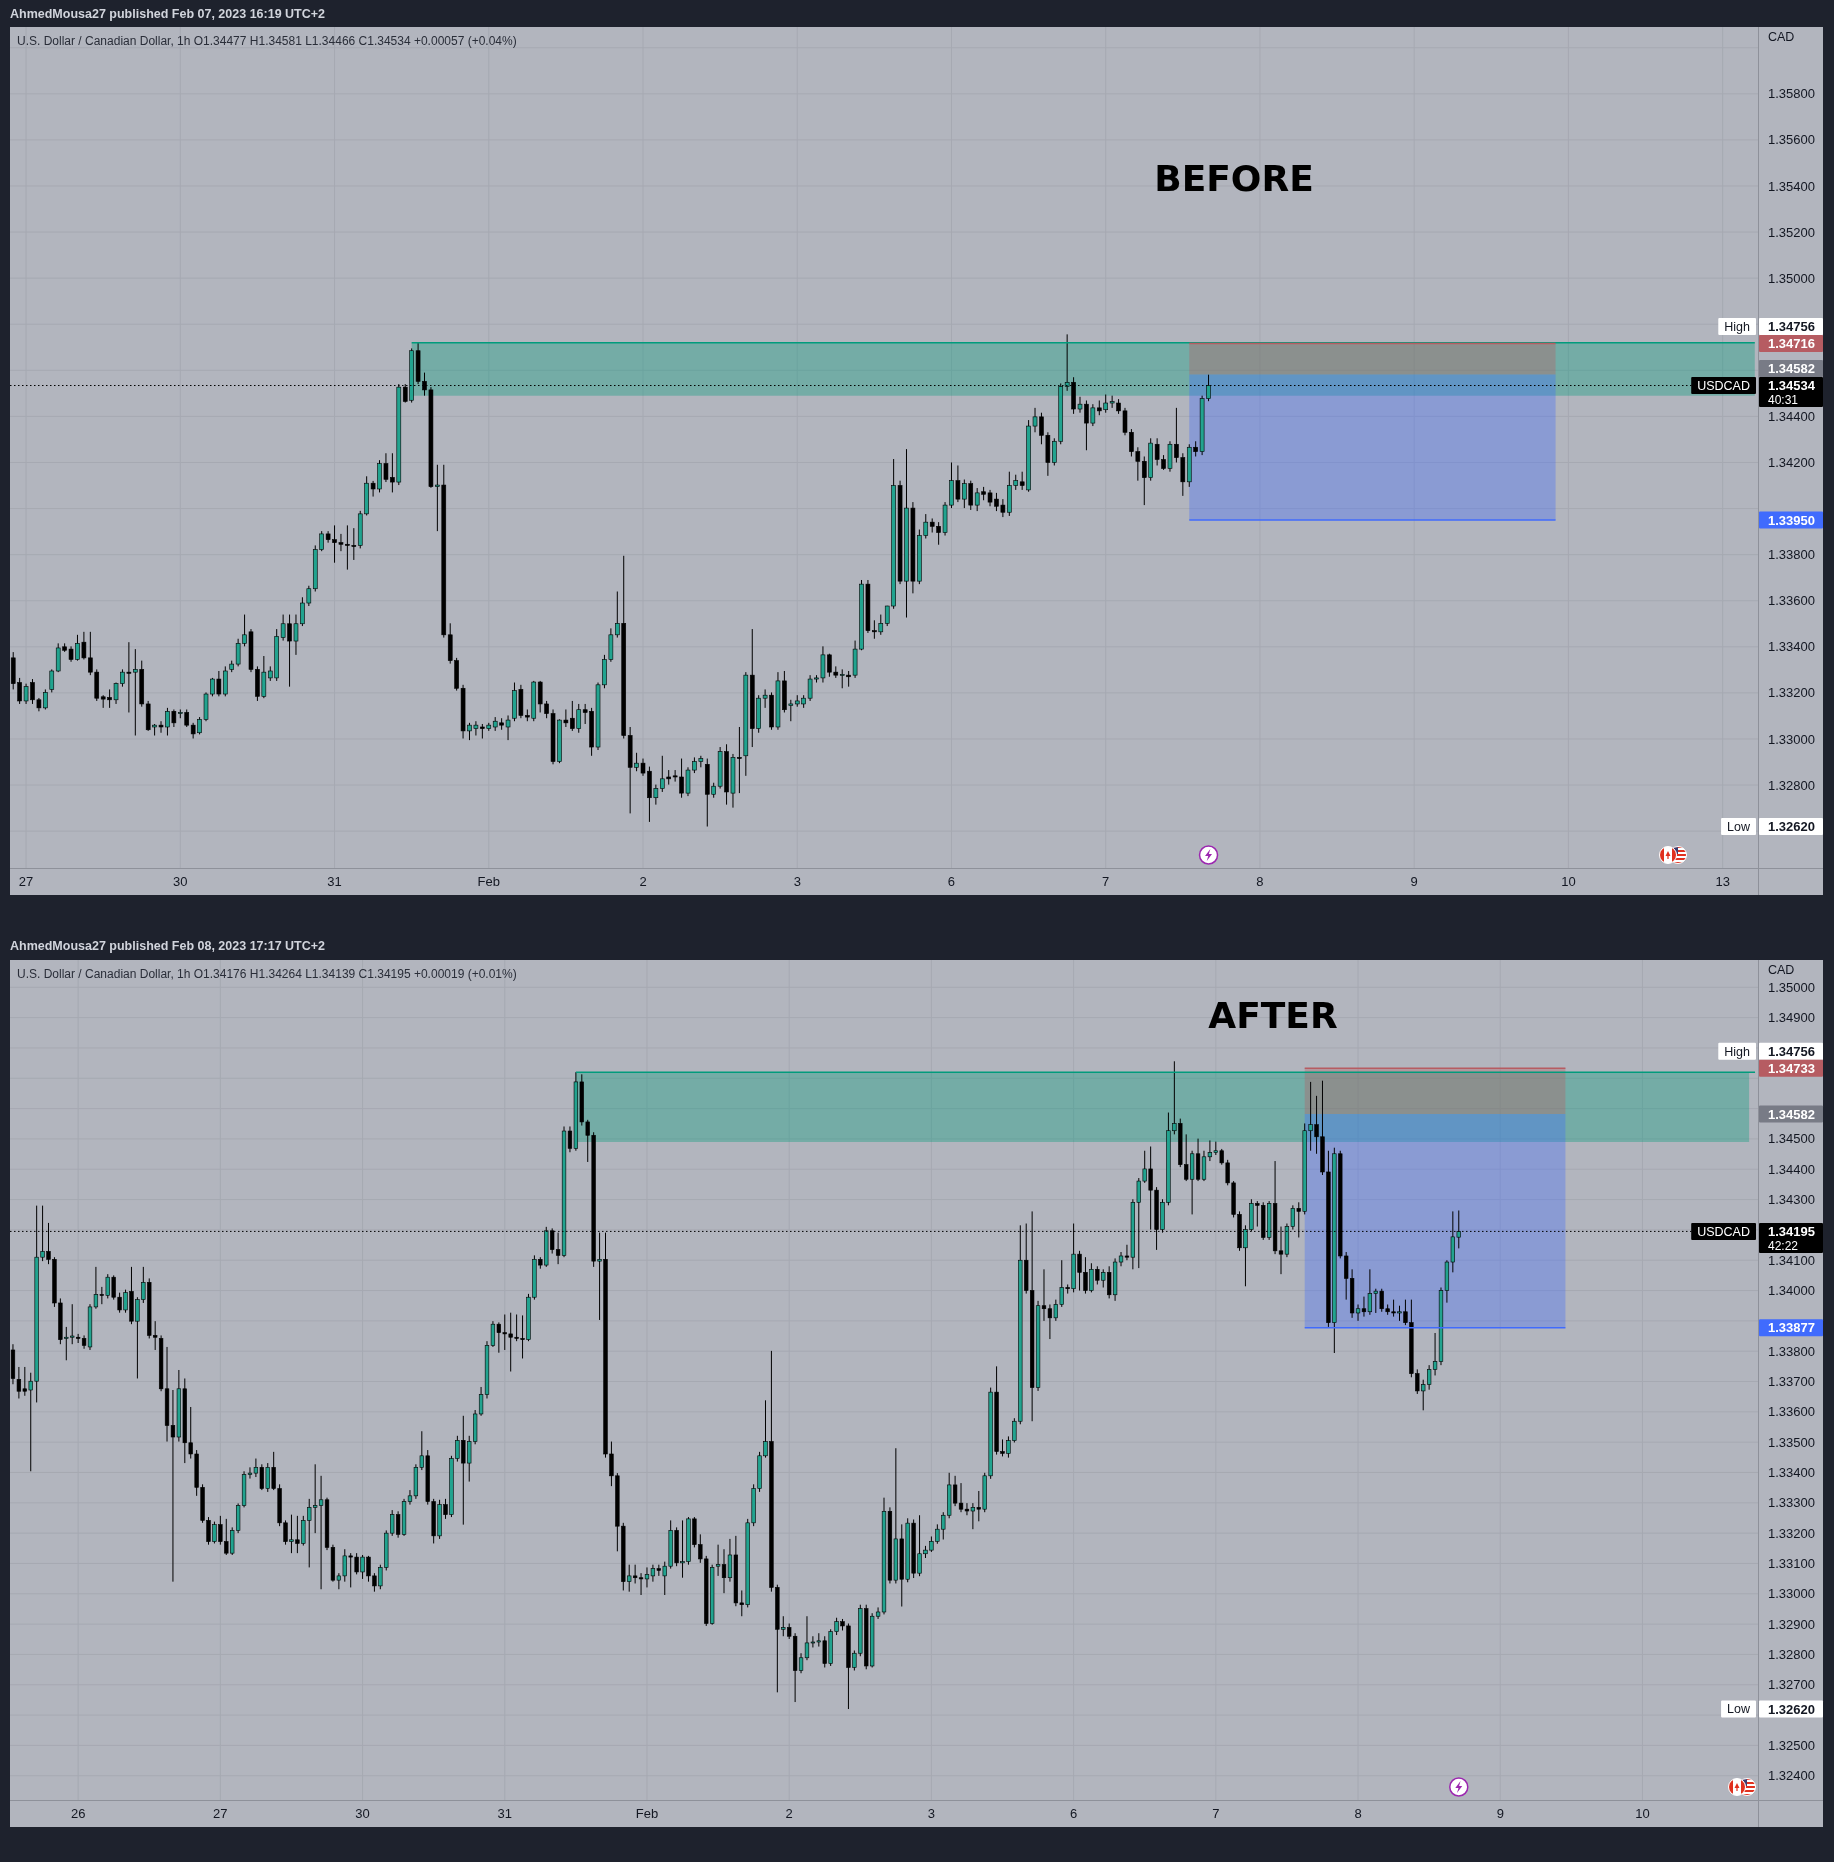 The width and height of the screenshot is (1834, 1862). Describe the element at coordinates (1791, 344) in the screenshot. I see `text: 1.34716` at that location.